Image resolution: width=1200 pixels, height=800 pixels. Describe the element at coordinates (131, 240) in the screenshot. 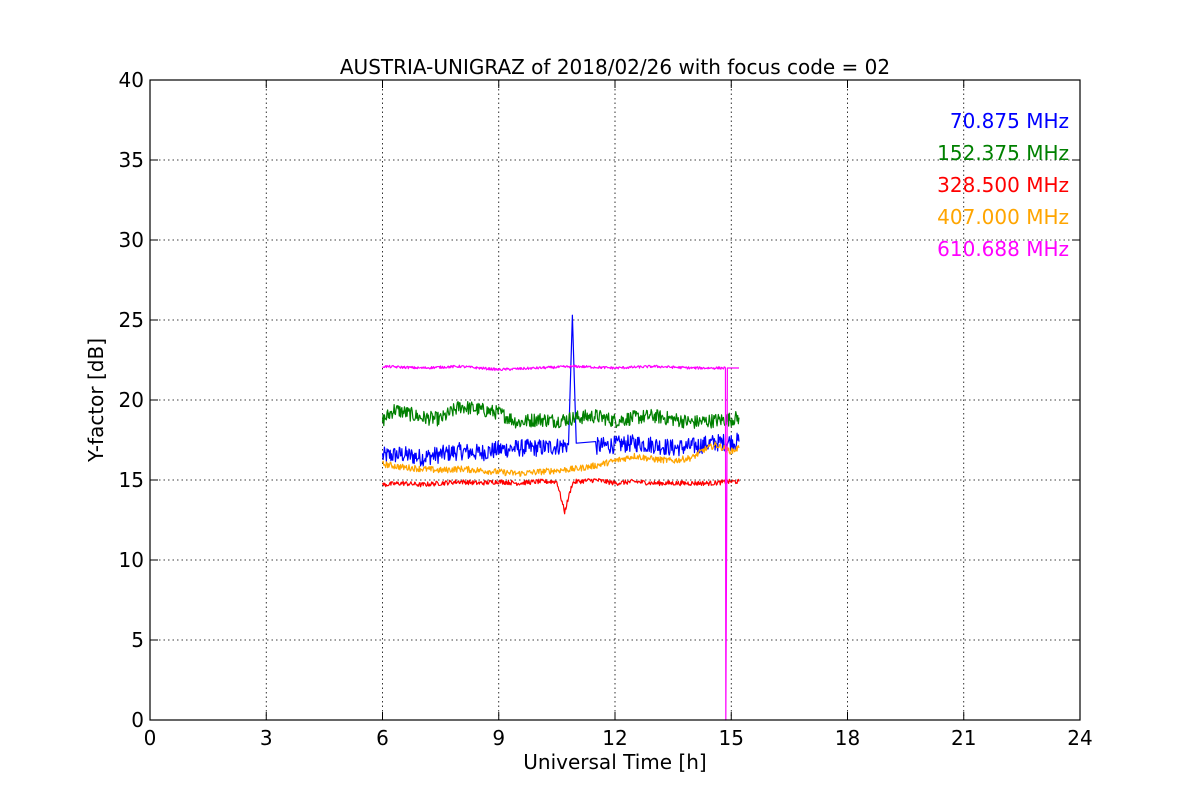

I see `y-tick-label: 30` at that location.